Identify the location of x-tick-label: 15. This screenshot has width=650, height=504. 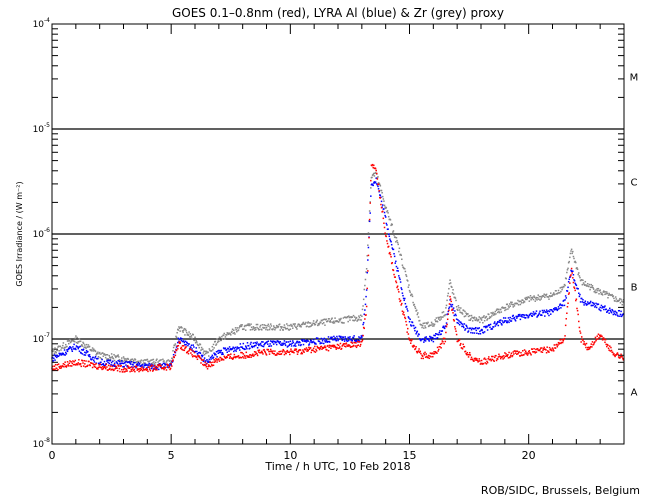
(410, 455).